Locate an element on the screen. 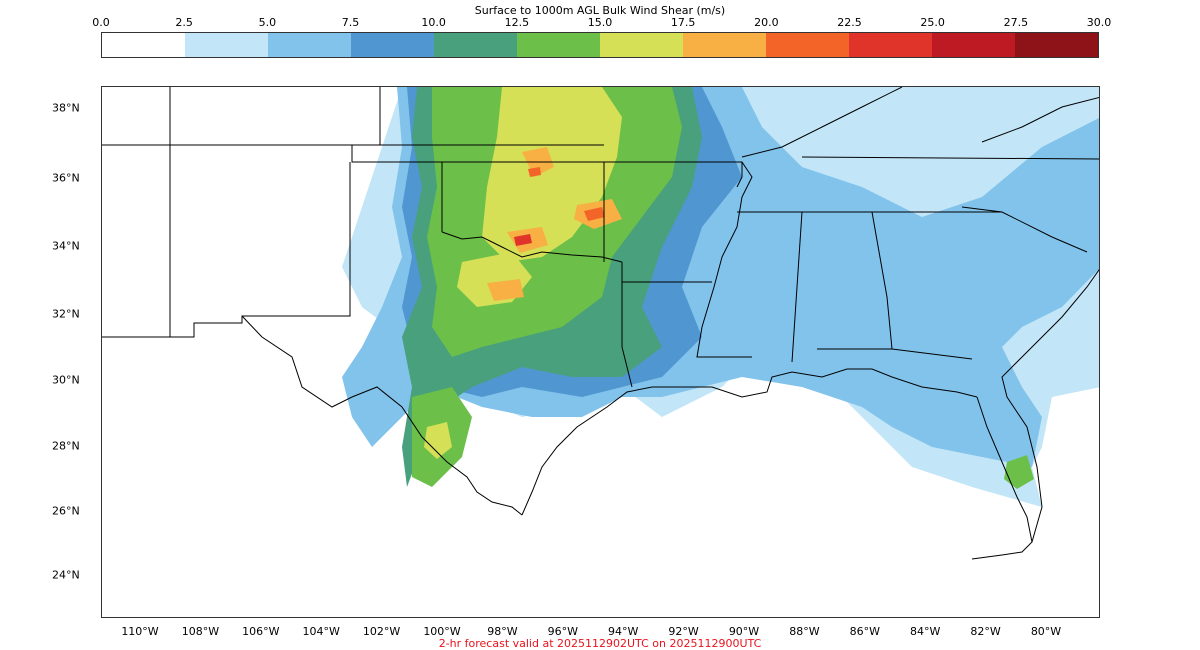 The height and width of the screenshot is (650, 1200). border-ms-al is located at coordinates (797, 287).